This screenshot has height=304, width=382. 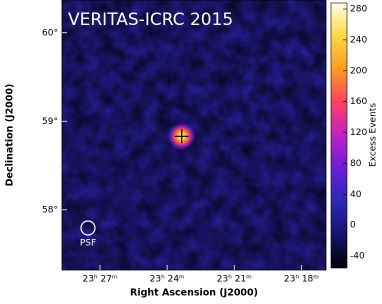 What do you see at coordinates (356, 164) in the screenshot?
I see `colorbar-tick-label: 80` at bounding box center [356, 164].